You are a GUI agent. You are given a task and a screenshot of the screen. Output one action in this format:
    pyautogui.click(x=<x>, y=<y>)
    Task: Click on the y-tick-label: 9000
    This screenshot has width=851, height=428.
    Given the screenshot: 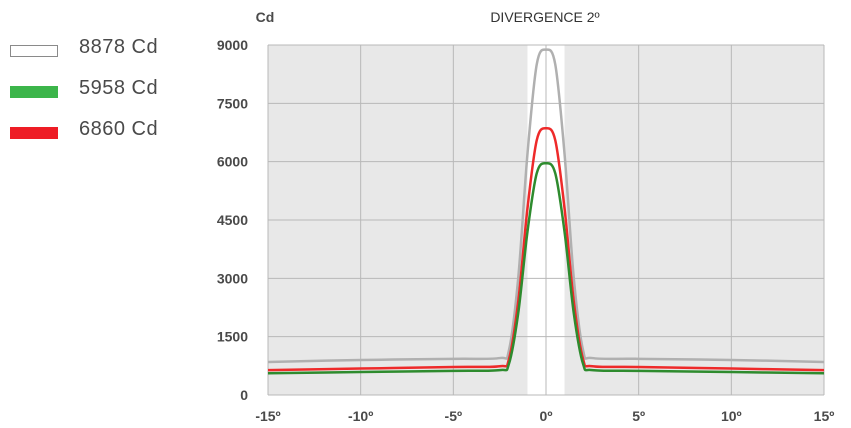 What is the action you would take?
    pyautogui.click(x=232, y=45)
    